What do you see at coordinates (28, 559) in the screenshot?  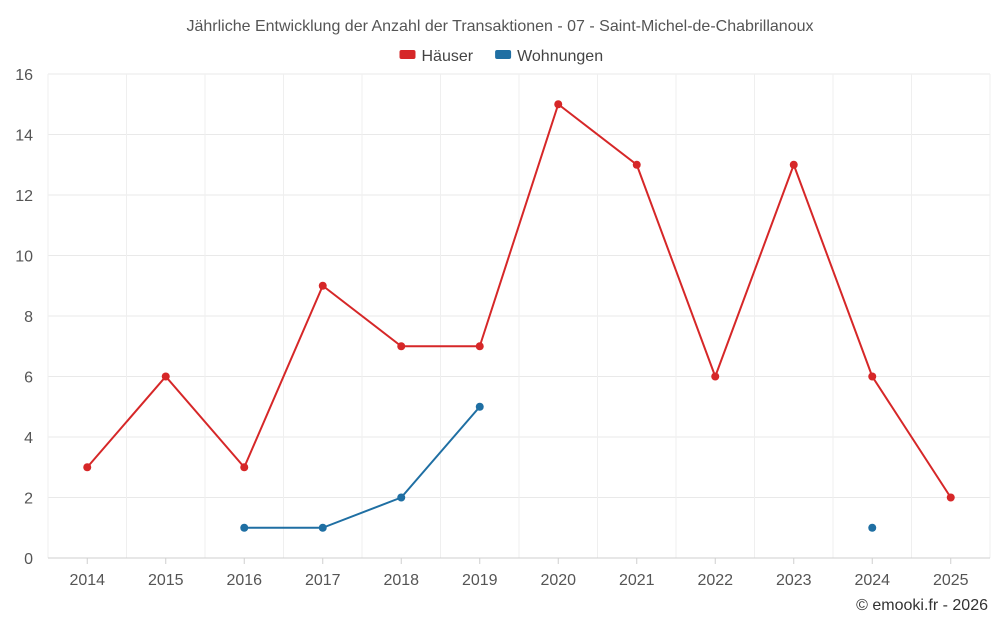 I see `y-tick-label: 0` at bounding box center [28, 559].